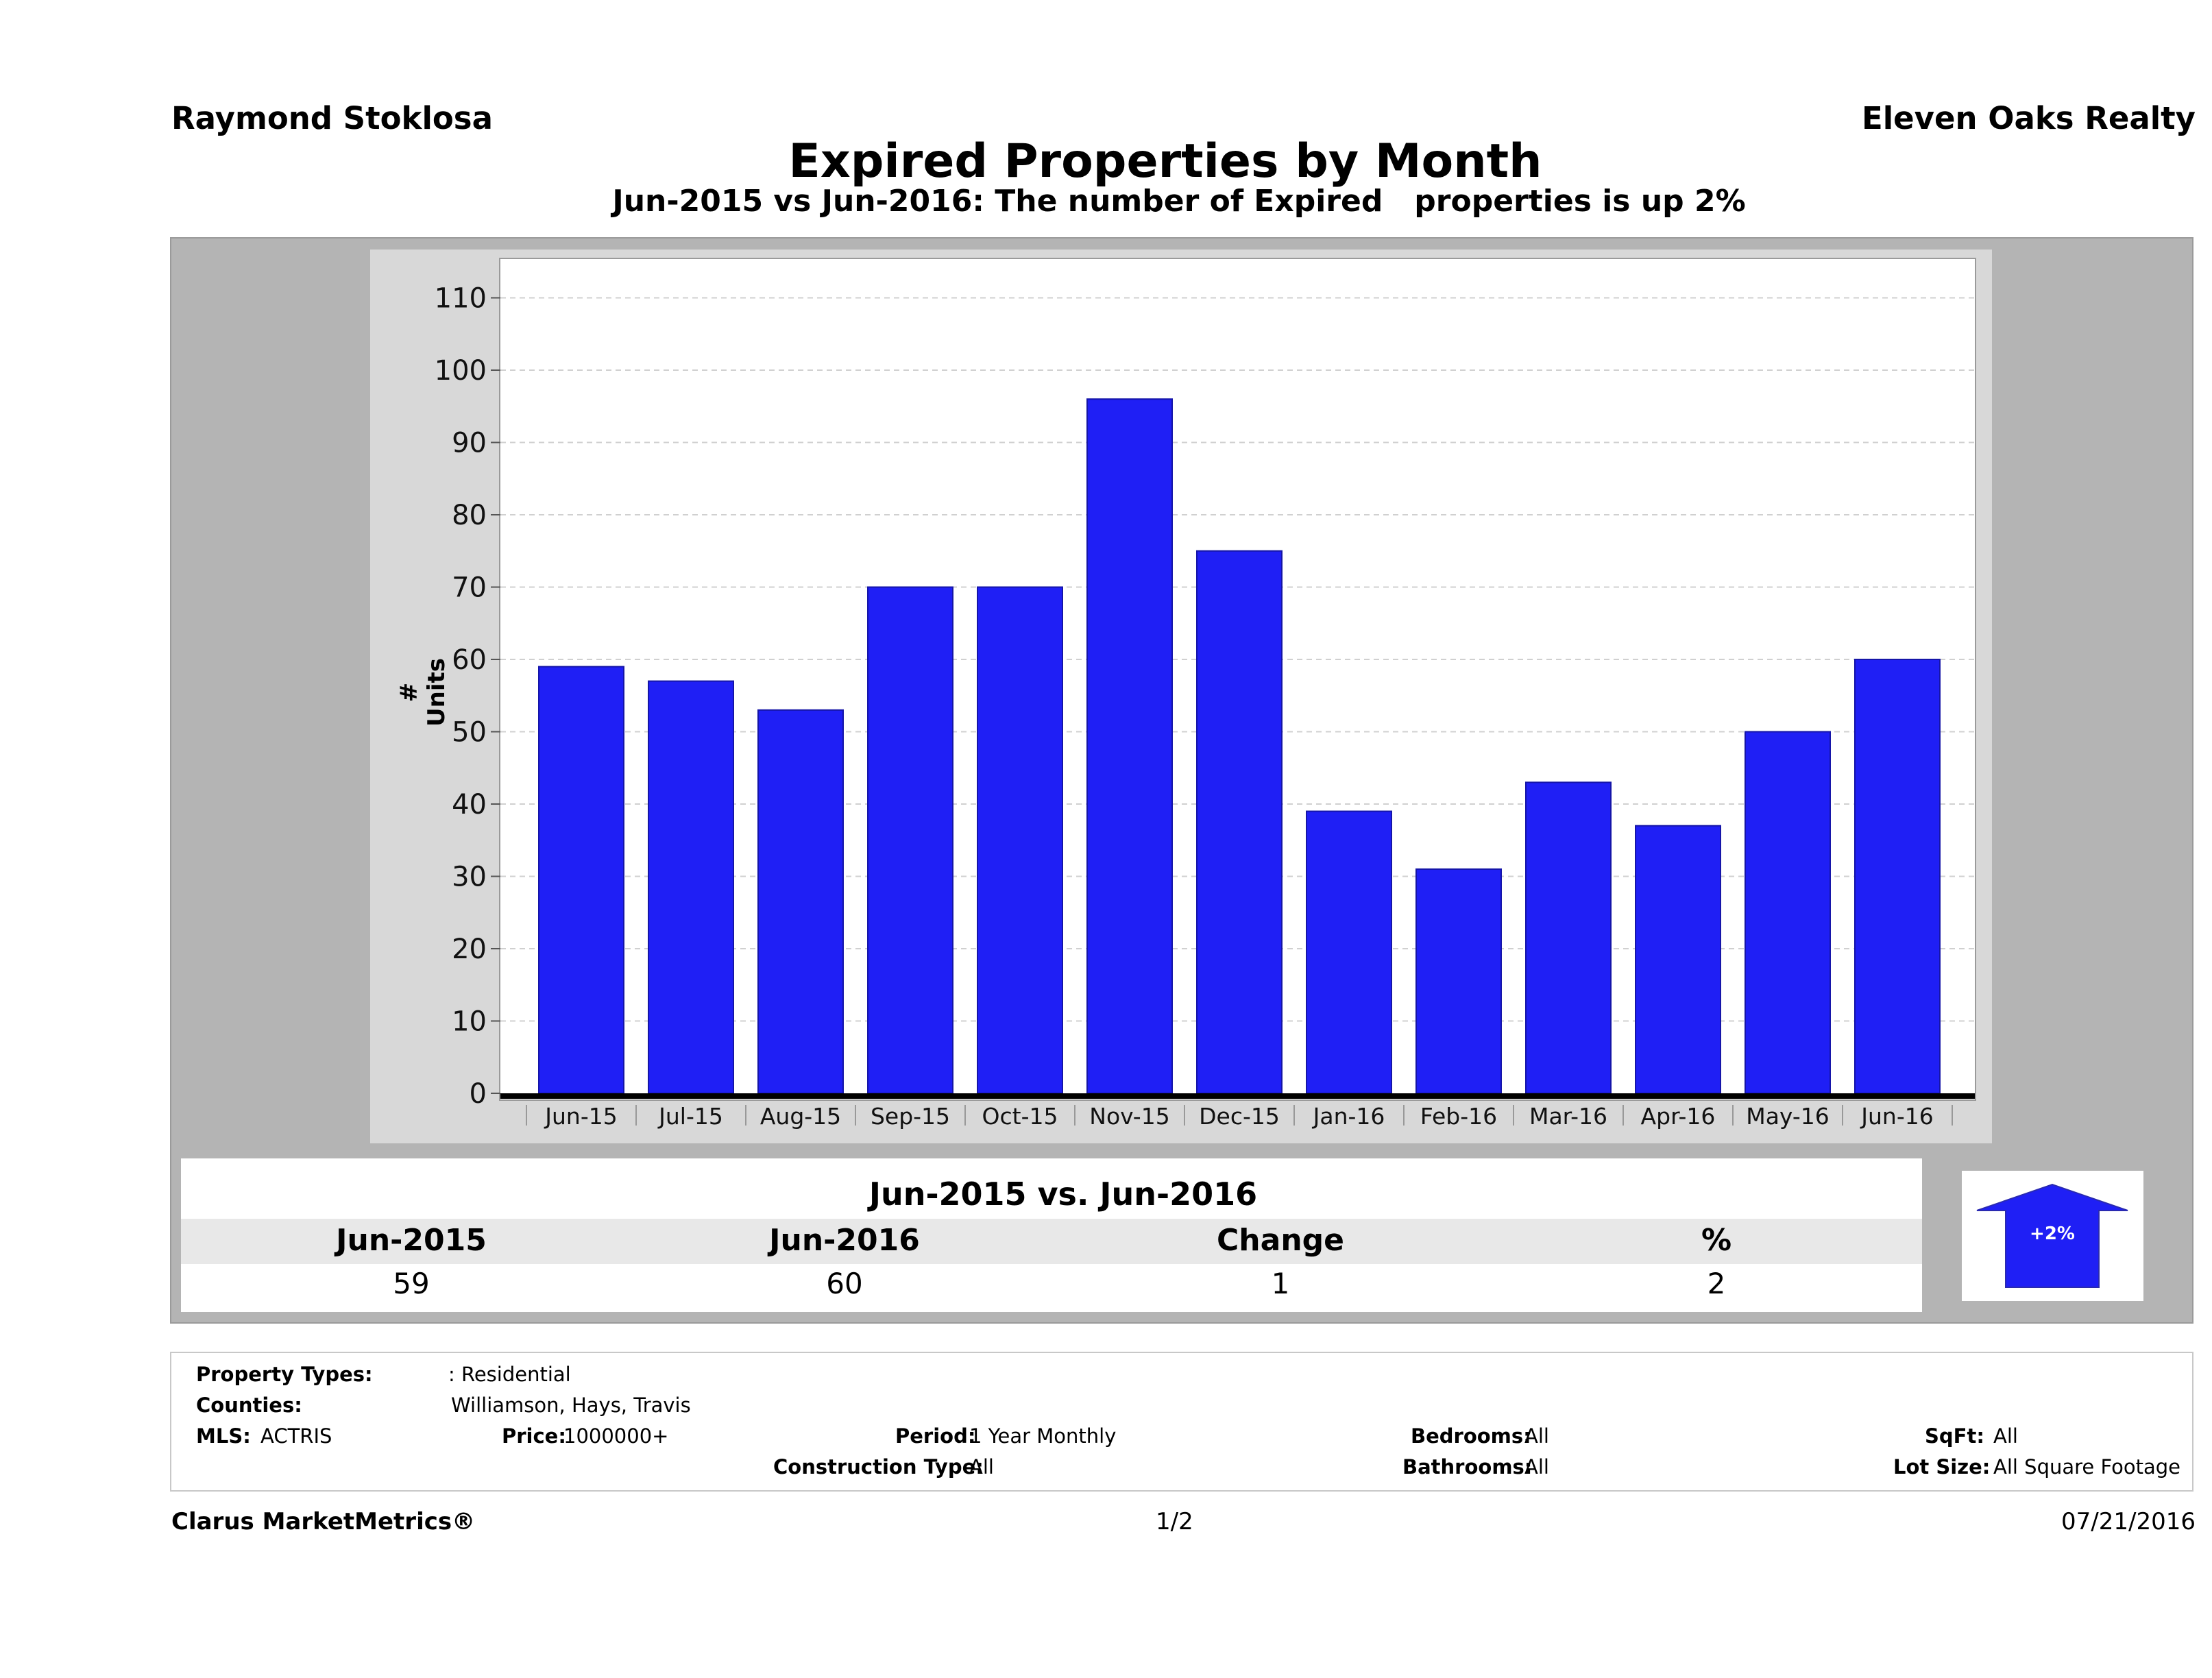 Image resolution: width=2212 pixels, height=1678 pixels. Describe the element at coordinates (844, 1240) in the screenshot. I see `comparison-header-jun2016: Jun-2016` at that location.